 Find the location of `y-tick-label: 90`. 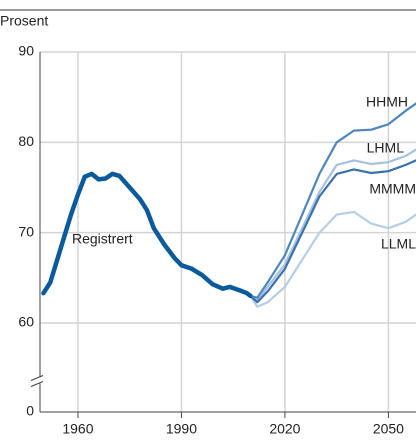

y-tick-label: 90 is located at coordinates (26, 51).